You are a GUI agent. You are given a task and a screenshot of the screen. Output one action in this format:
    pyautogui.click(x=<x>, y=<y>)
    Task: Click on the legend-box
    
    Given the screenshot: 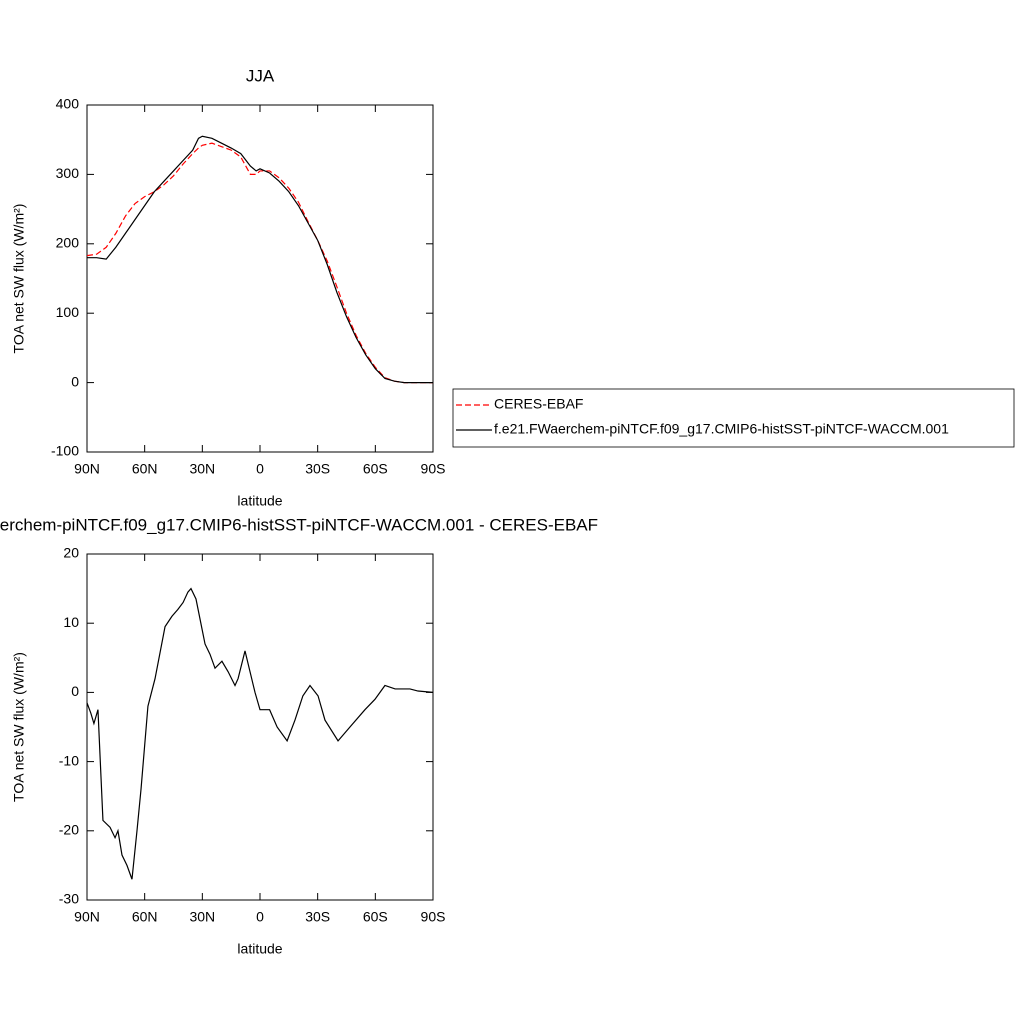 What is the action you would take?
    pyautogui.click(x=733, y=418)
    